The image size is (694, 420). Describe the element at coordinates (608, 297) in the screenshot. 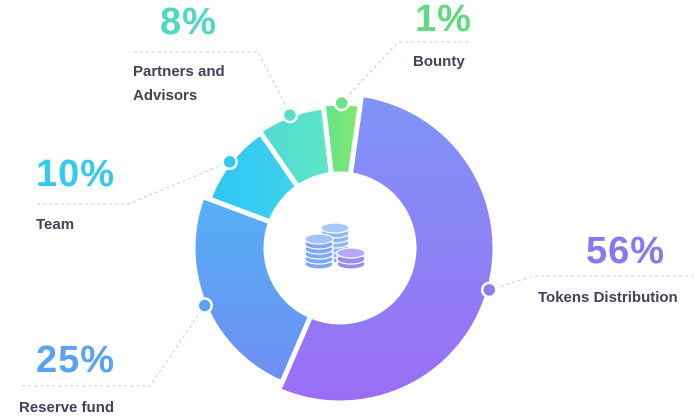

I see `slice-label-tokens-distribution: Tokens Distribution` at that location.